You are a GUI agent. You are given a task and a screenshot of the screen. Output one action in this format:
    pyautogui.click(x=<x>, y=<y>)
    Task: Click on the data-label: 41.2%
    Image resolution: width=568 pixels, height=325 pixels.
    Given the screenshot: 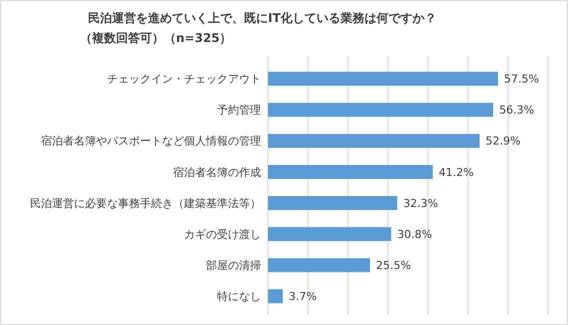 What is the action you would take?
    pyautogui.click(x=456, y=172)
    